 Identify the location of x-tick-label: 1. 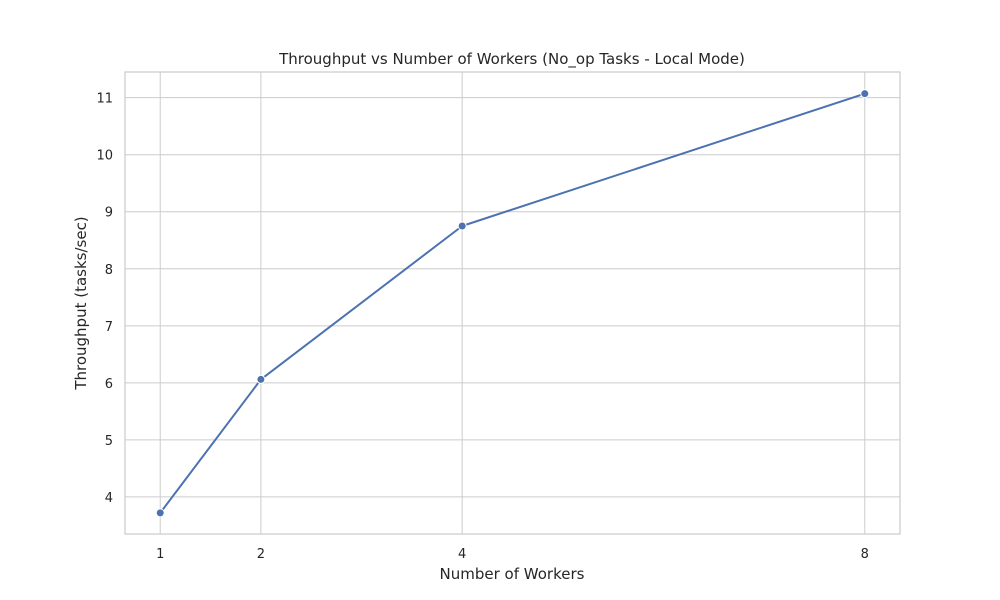
(160, 554).